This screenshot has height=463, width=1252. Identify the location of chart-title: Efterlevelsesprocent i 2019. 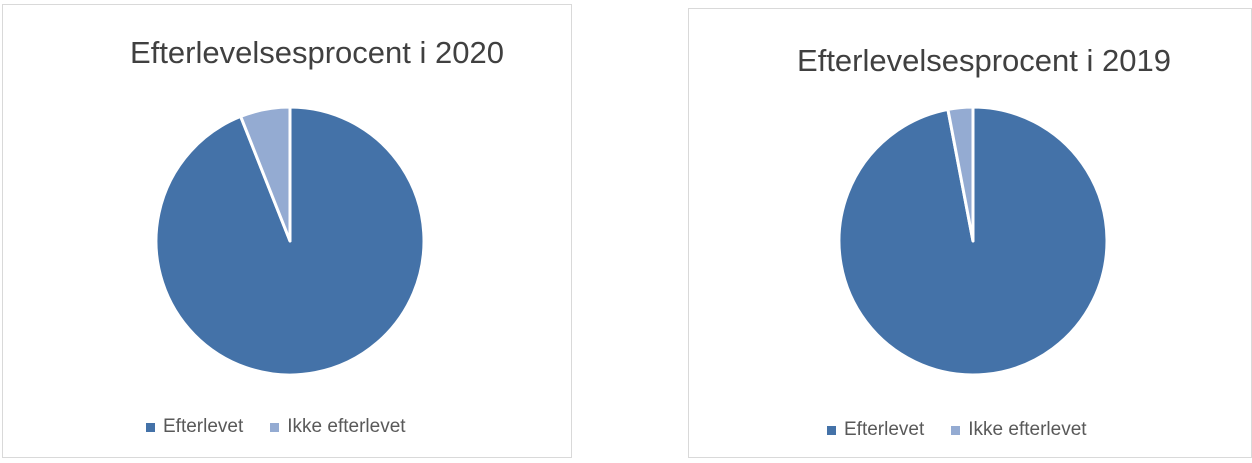
(984, 60).